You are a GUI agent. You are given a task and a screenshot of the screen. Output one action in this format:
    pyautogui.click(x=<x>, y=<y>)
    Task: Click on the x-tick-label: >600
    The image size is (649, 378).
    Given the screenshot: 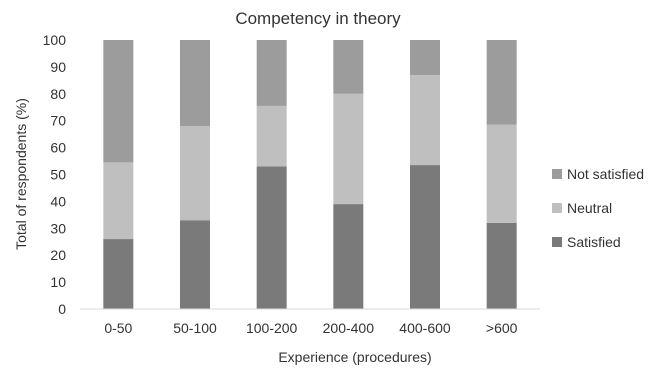 What is the action you would take?
    pyautogui.click(x=502, y=328)
    